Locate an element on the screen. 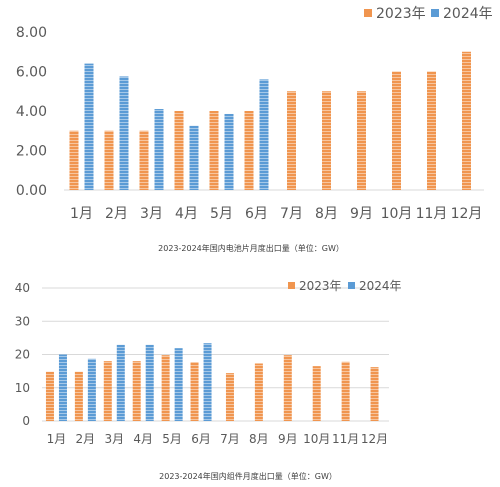  y-tick-label: 40 is located at coordinates (22, 288).